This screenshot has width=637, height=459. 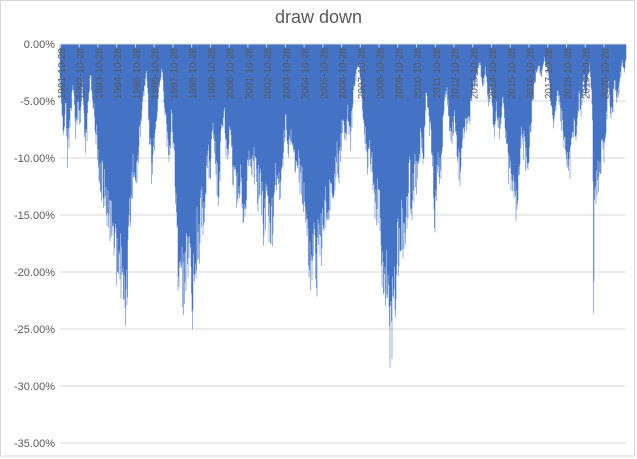 I want to click on x-tick-label: 1993-10-28, so click(x=99, y=74).